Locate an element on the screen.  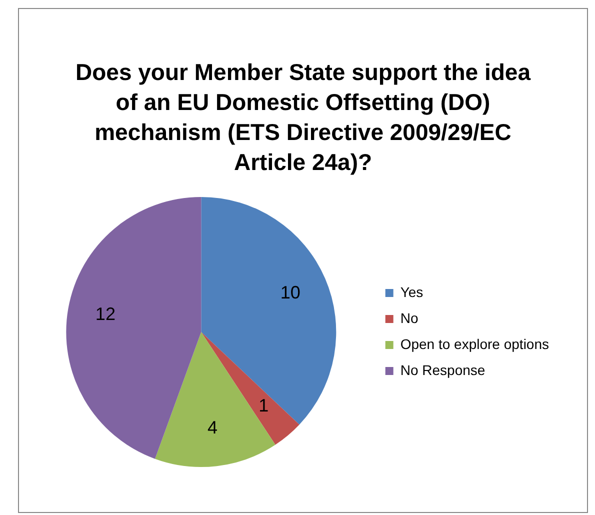
legend-label: No Response is located at coordinates (443, 370).